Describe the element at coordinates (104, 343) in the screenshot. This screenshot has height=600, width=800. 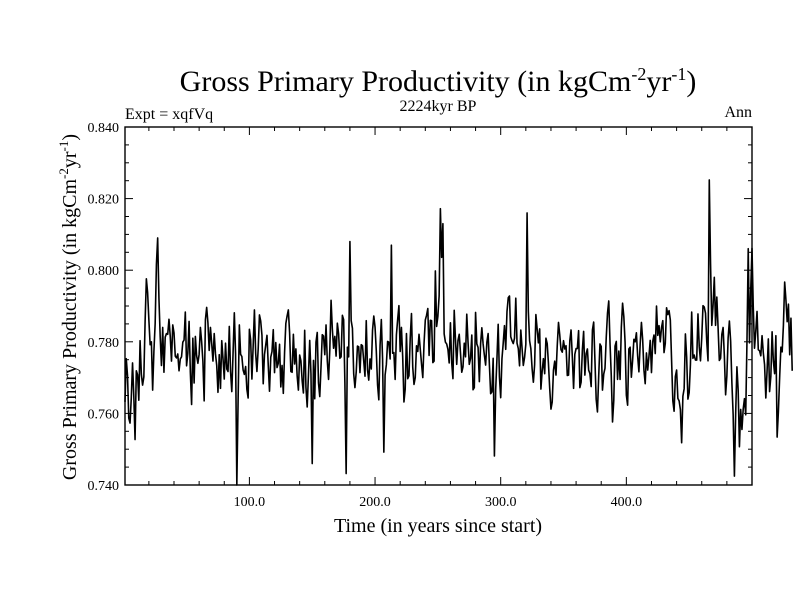
I see `y-tick-label: 0.780` at that location.